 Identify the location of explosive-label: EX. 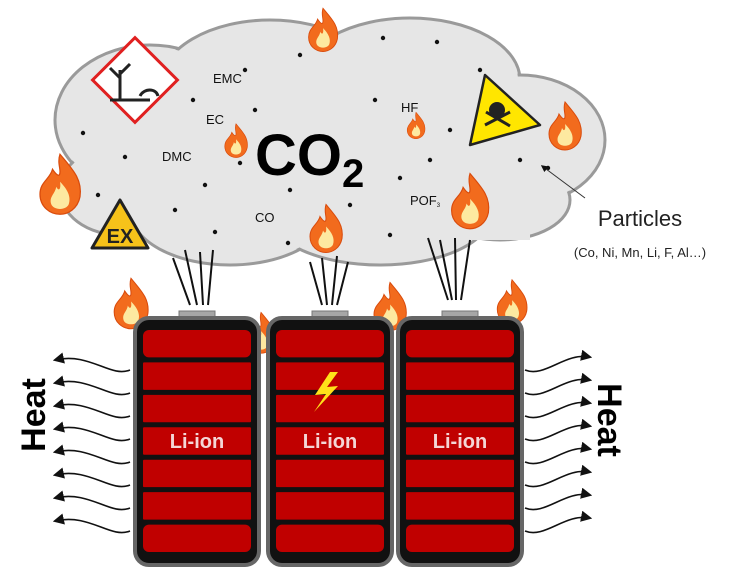
(120, 237).